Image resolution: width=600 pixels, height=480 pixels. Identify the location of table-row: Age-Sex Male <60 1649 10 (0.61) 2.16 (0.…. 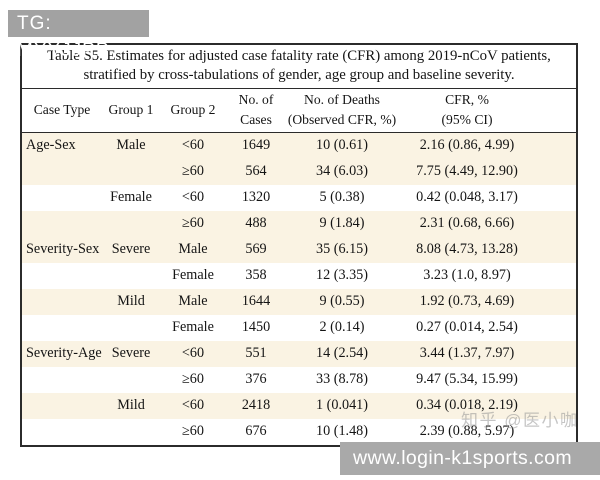
(299, 145).